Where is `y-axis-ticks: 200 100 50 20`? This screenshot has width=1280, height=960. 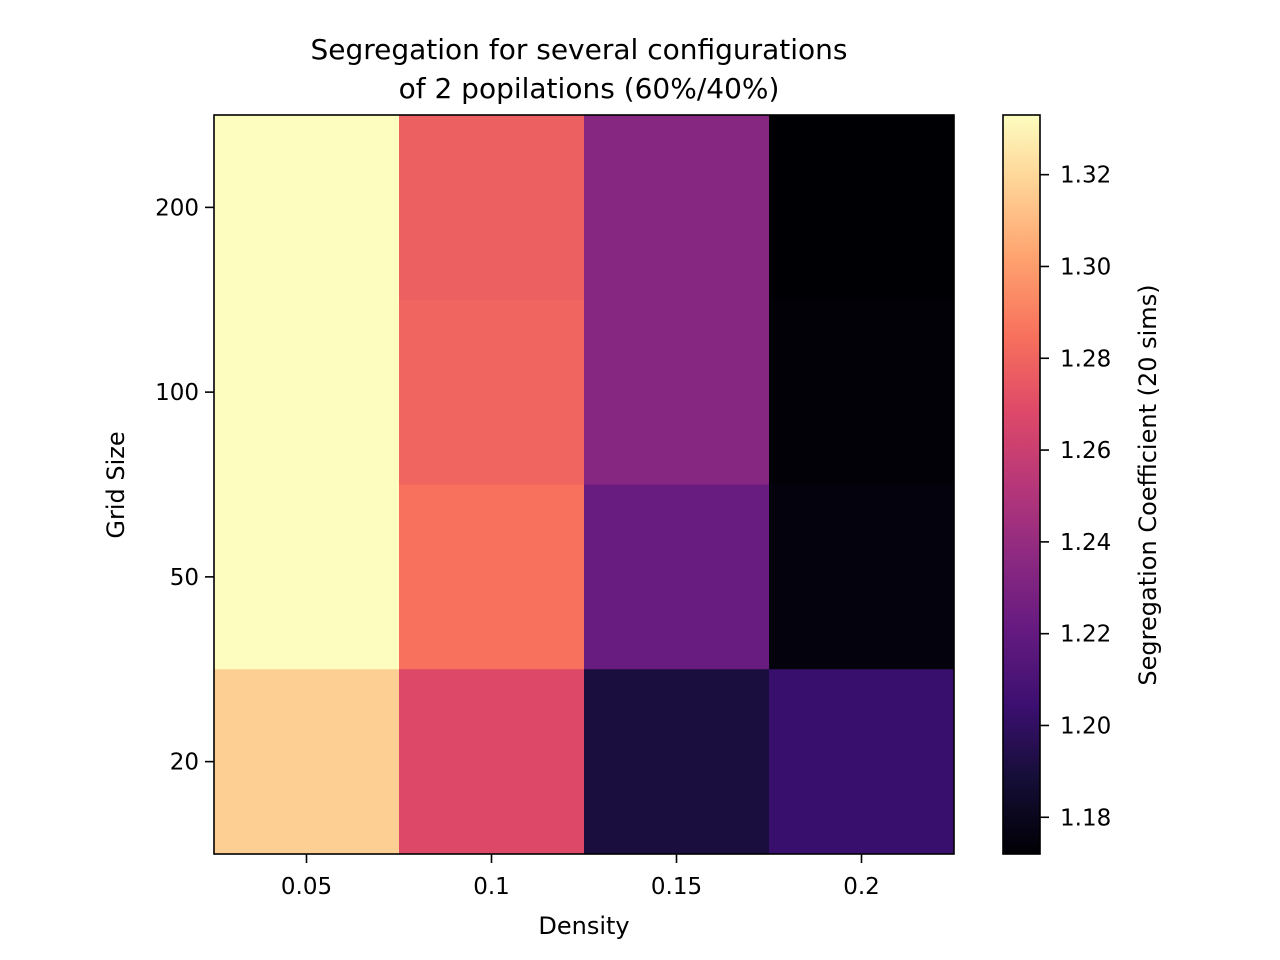
y-axis-ticks: 200 100 50 20 is located at coordinates (184, 485).